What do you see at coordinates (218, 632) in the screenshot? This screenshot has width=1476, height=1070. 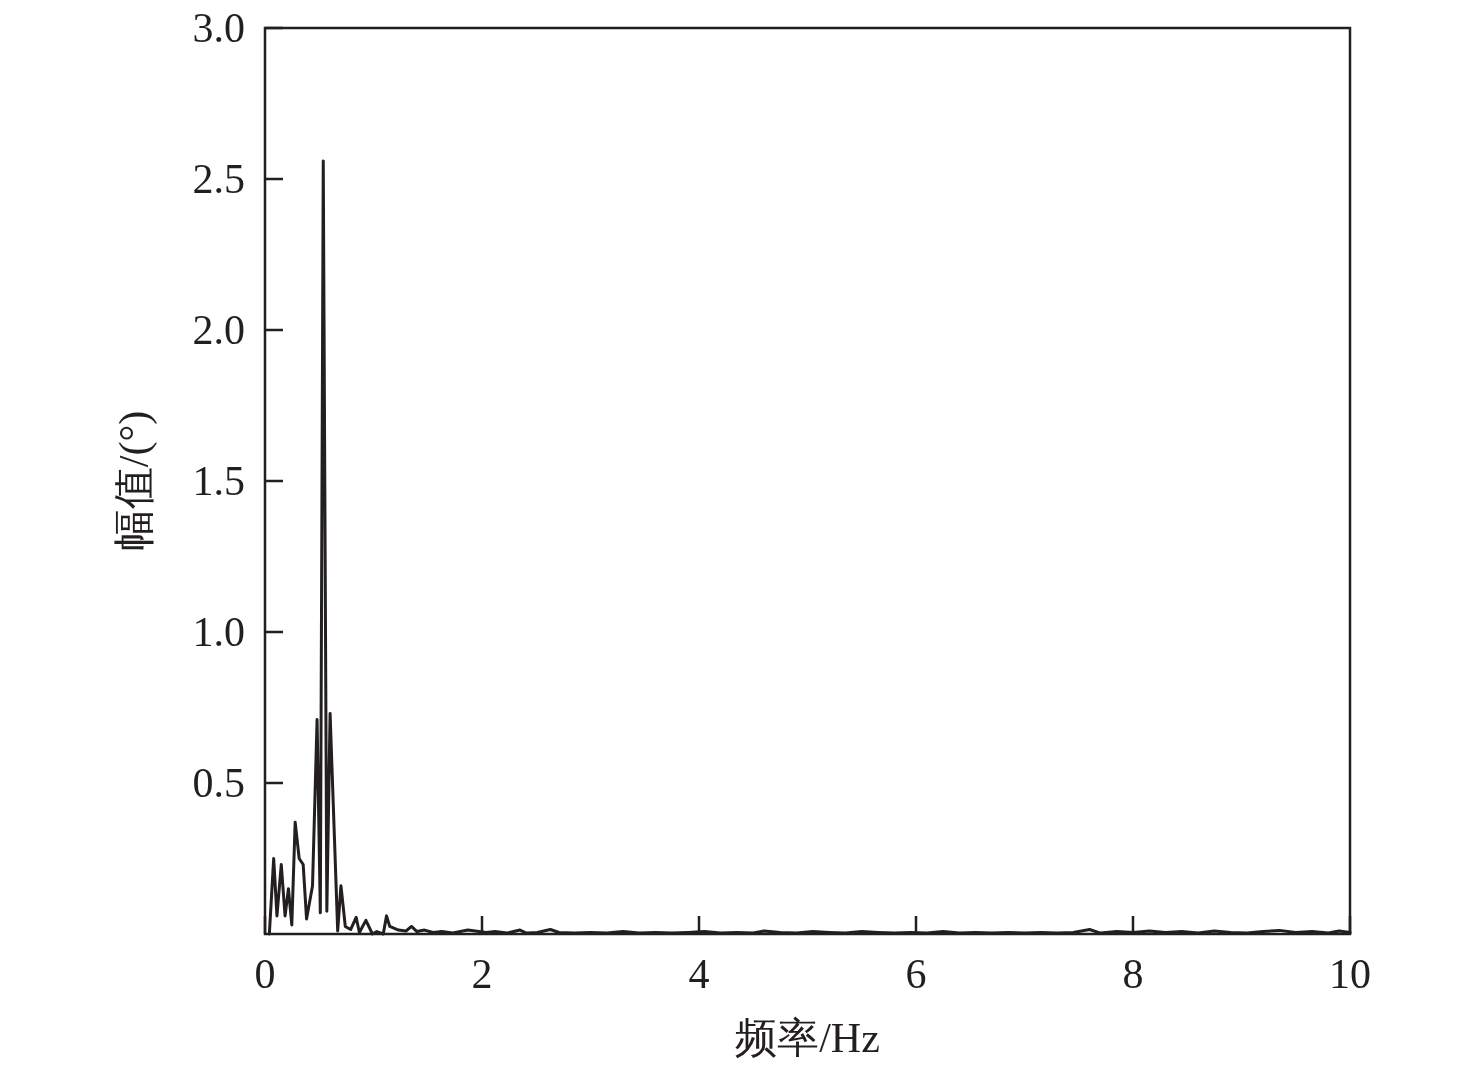 I see `y-tick-label: 1.0` at bounding box center [218, 632].